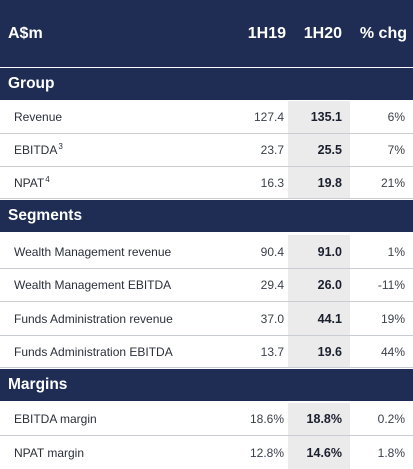 The image size is (413, 469). What do you see at coordinates (25, 33) in the screenshot?
I see `header-label: A$m` at bounding box center [25, 33].